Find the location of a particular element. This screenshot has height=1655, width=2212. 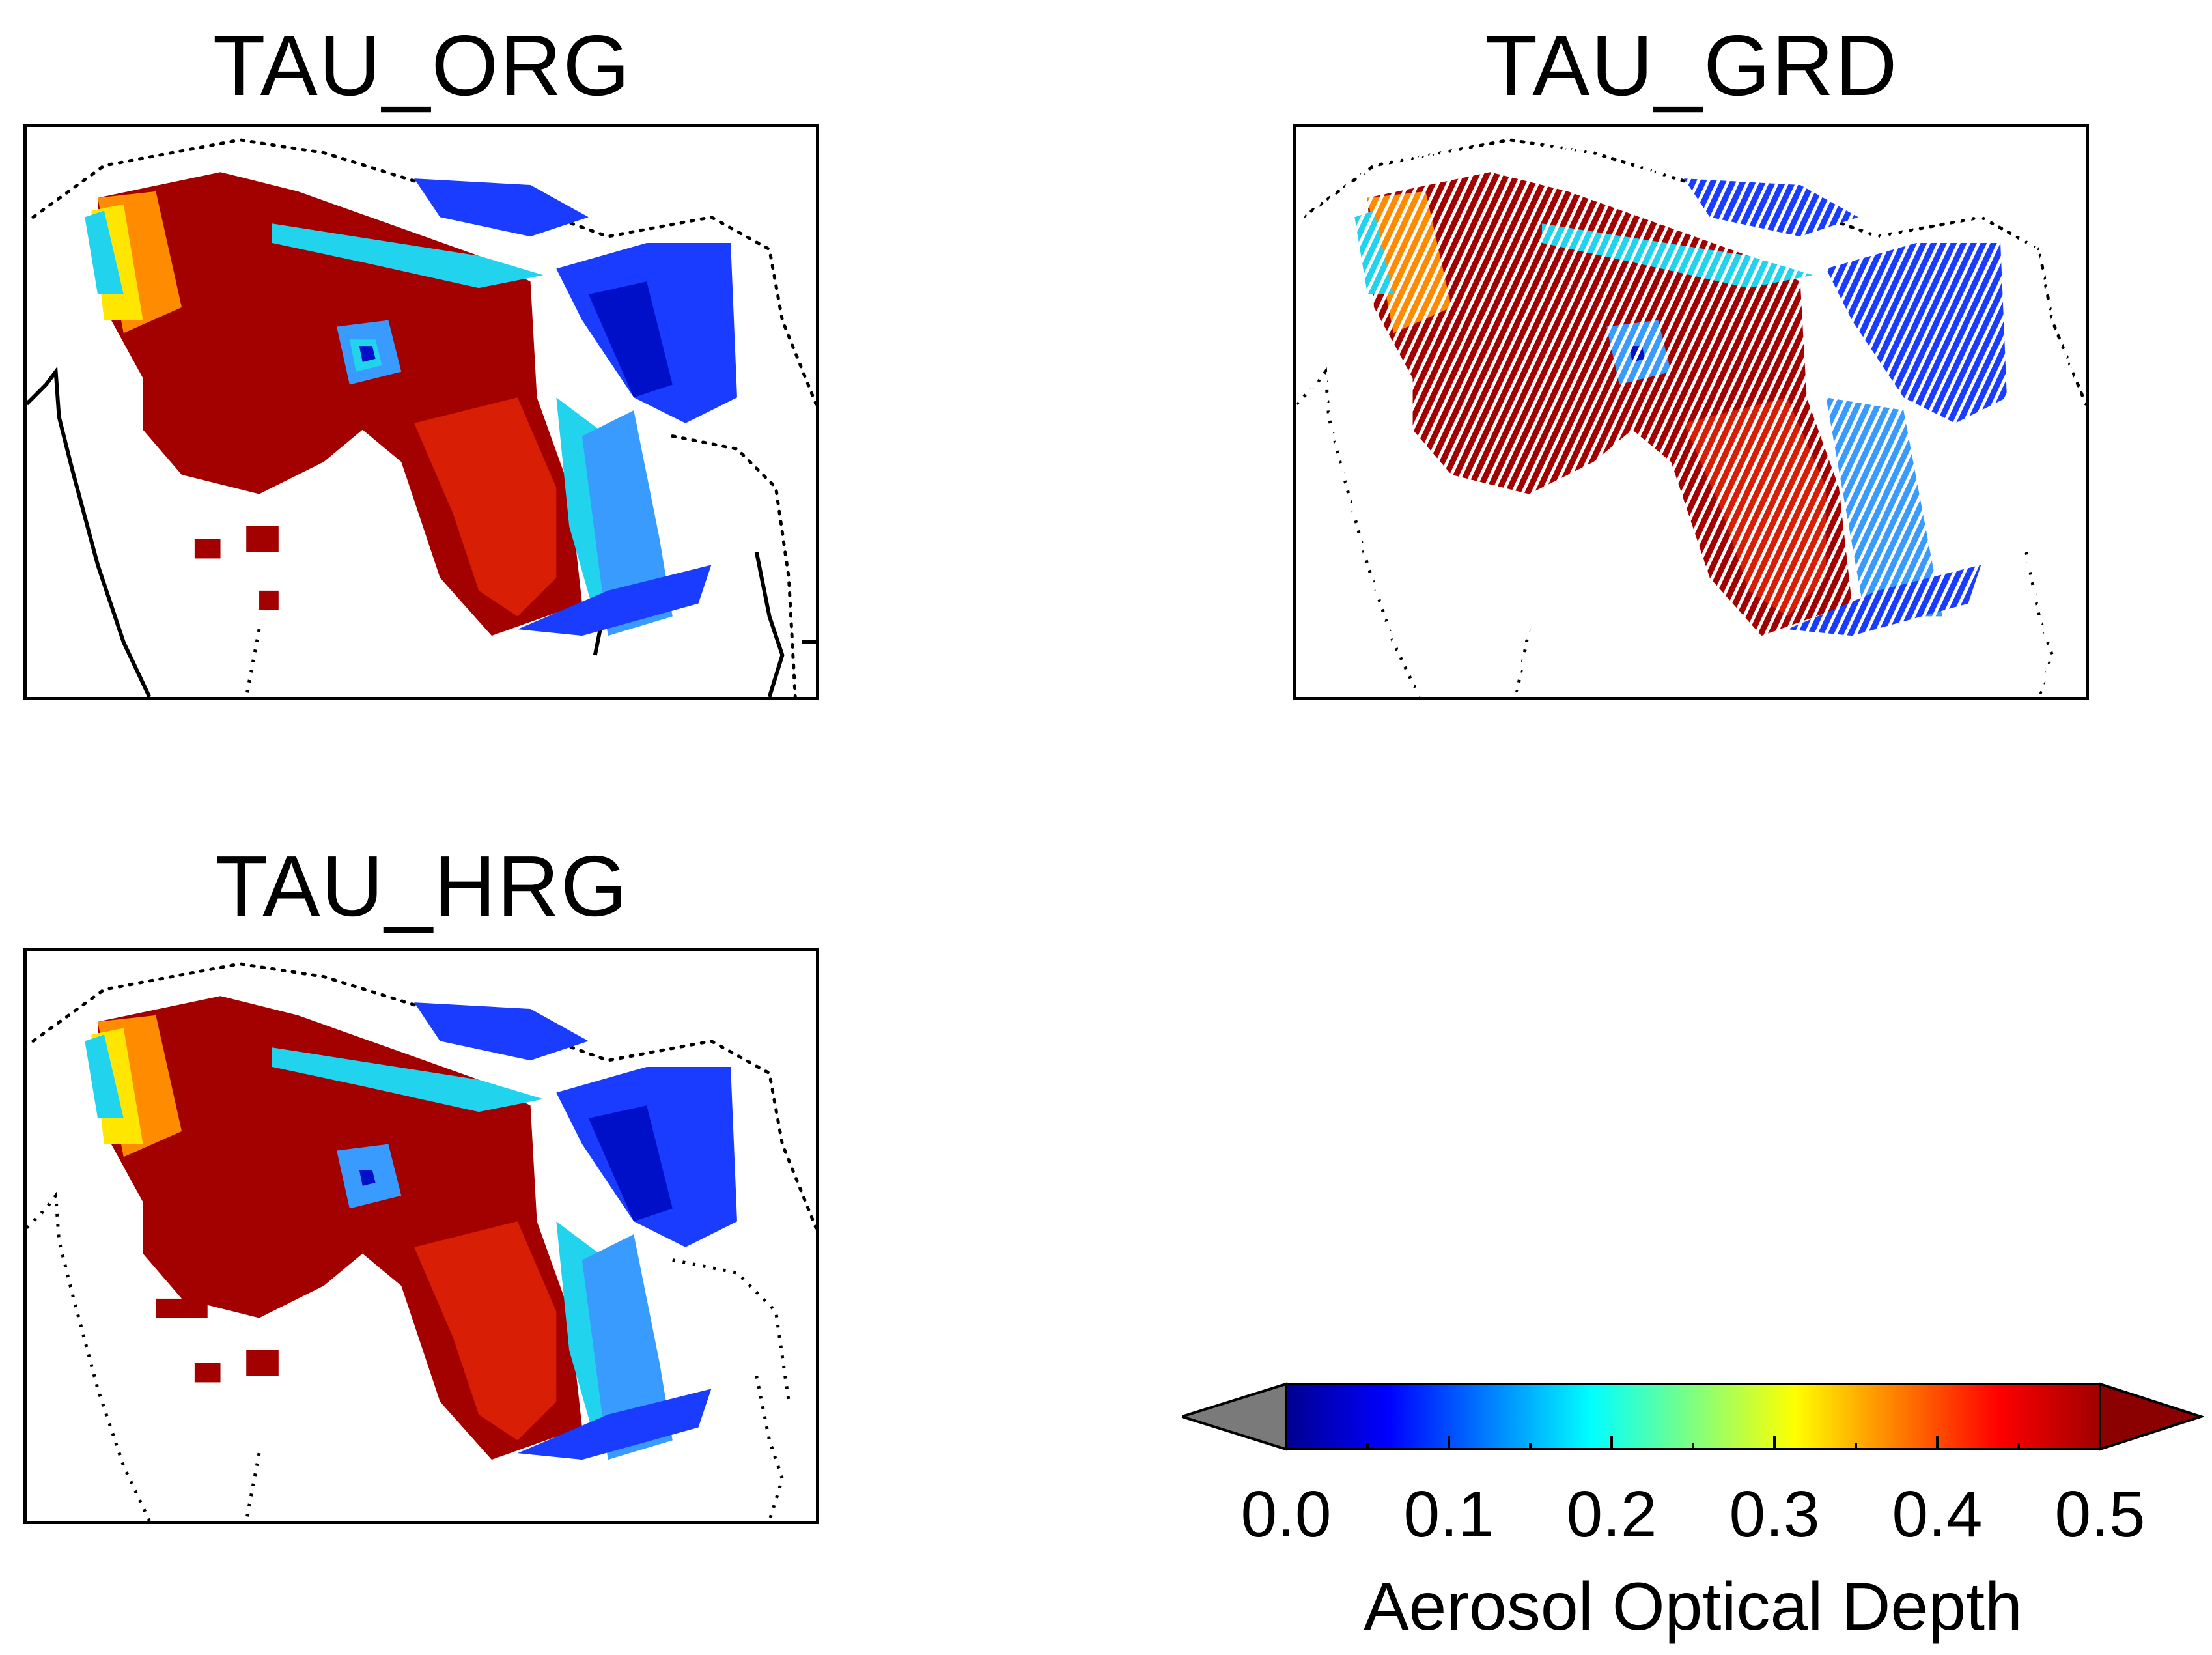

map-panel-hrg is located at coordinates (421, 1236).